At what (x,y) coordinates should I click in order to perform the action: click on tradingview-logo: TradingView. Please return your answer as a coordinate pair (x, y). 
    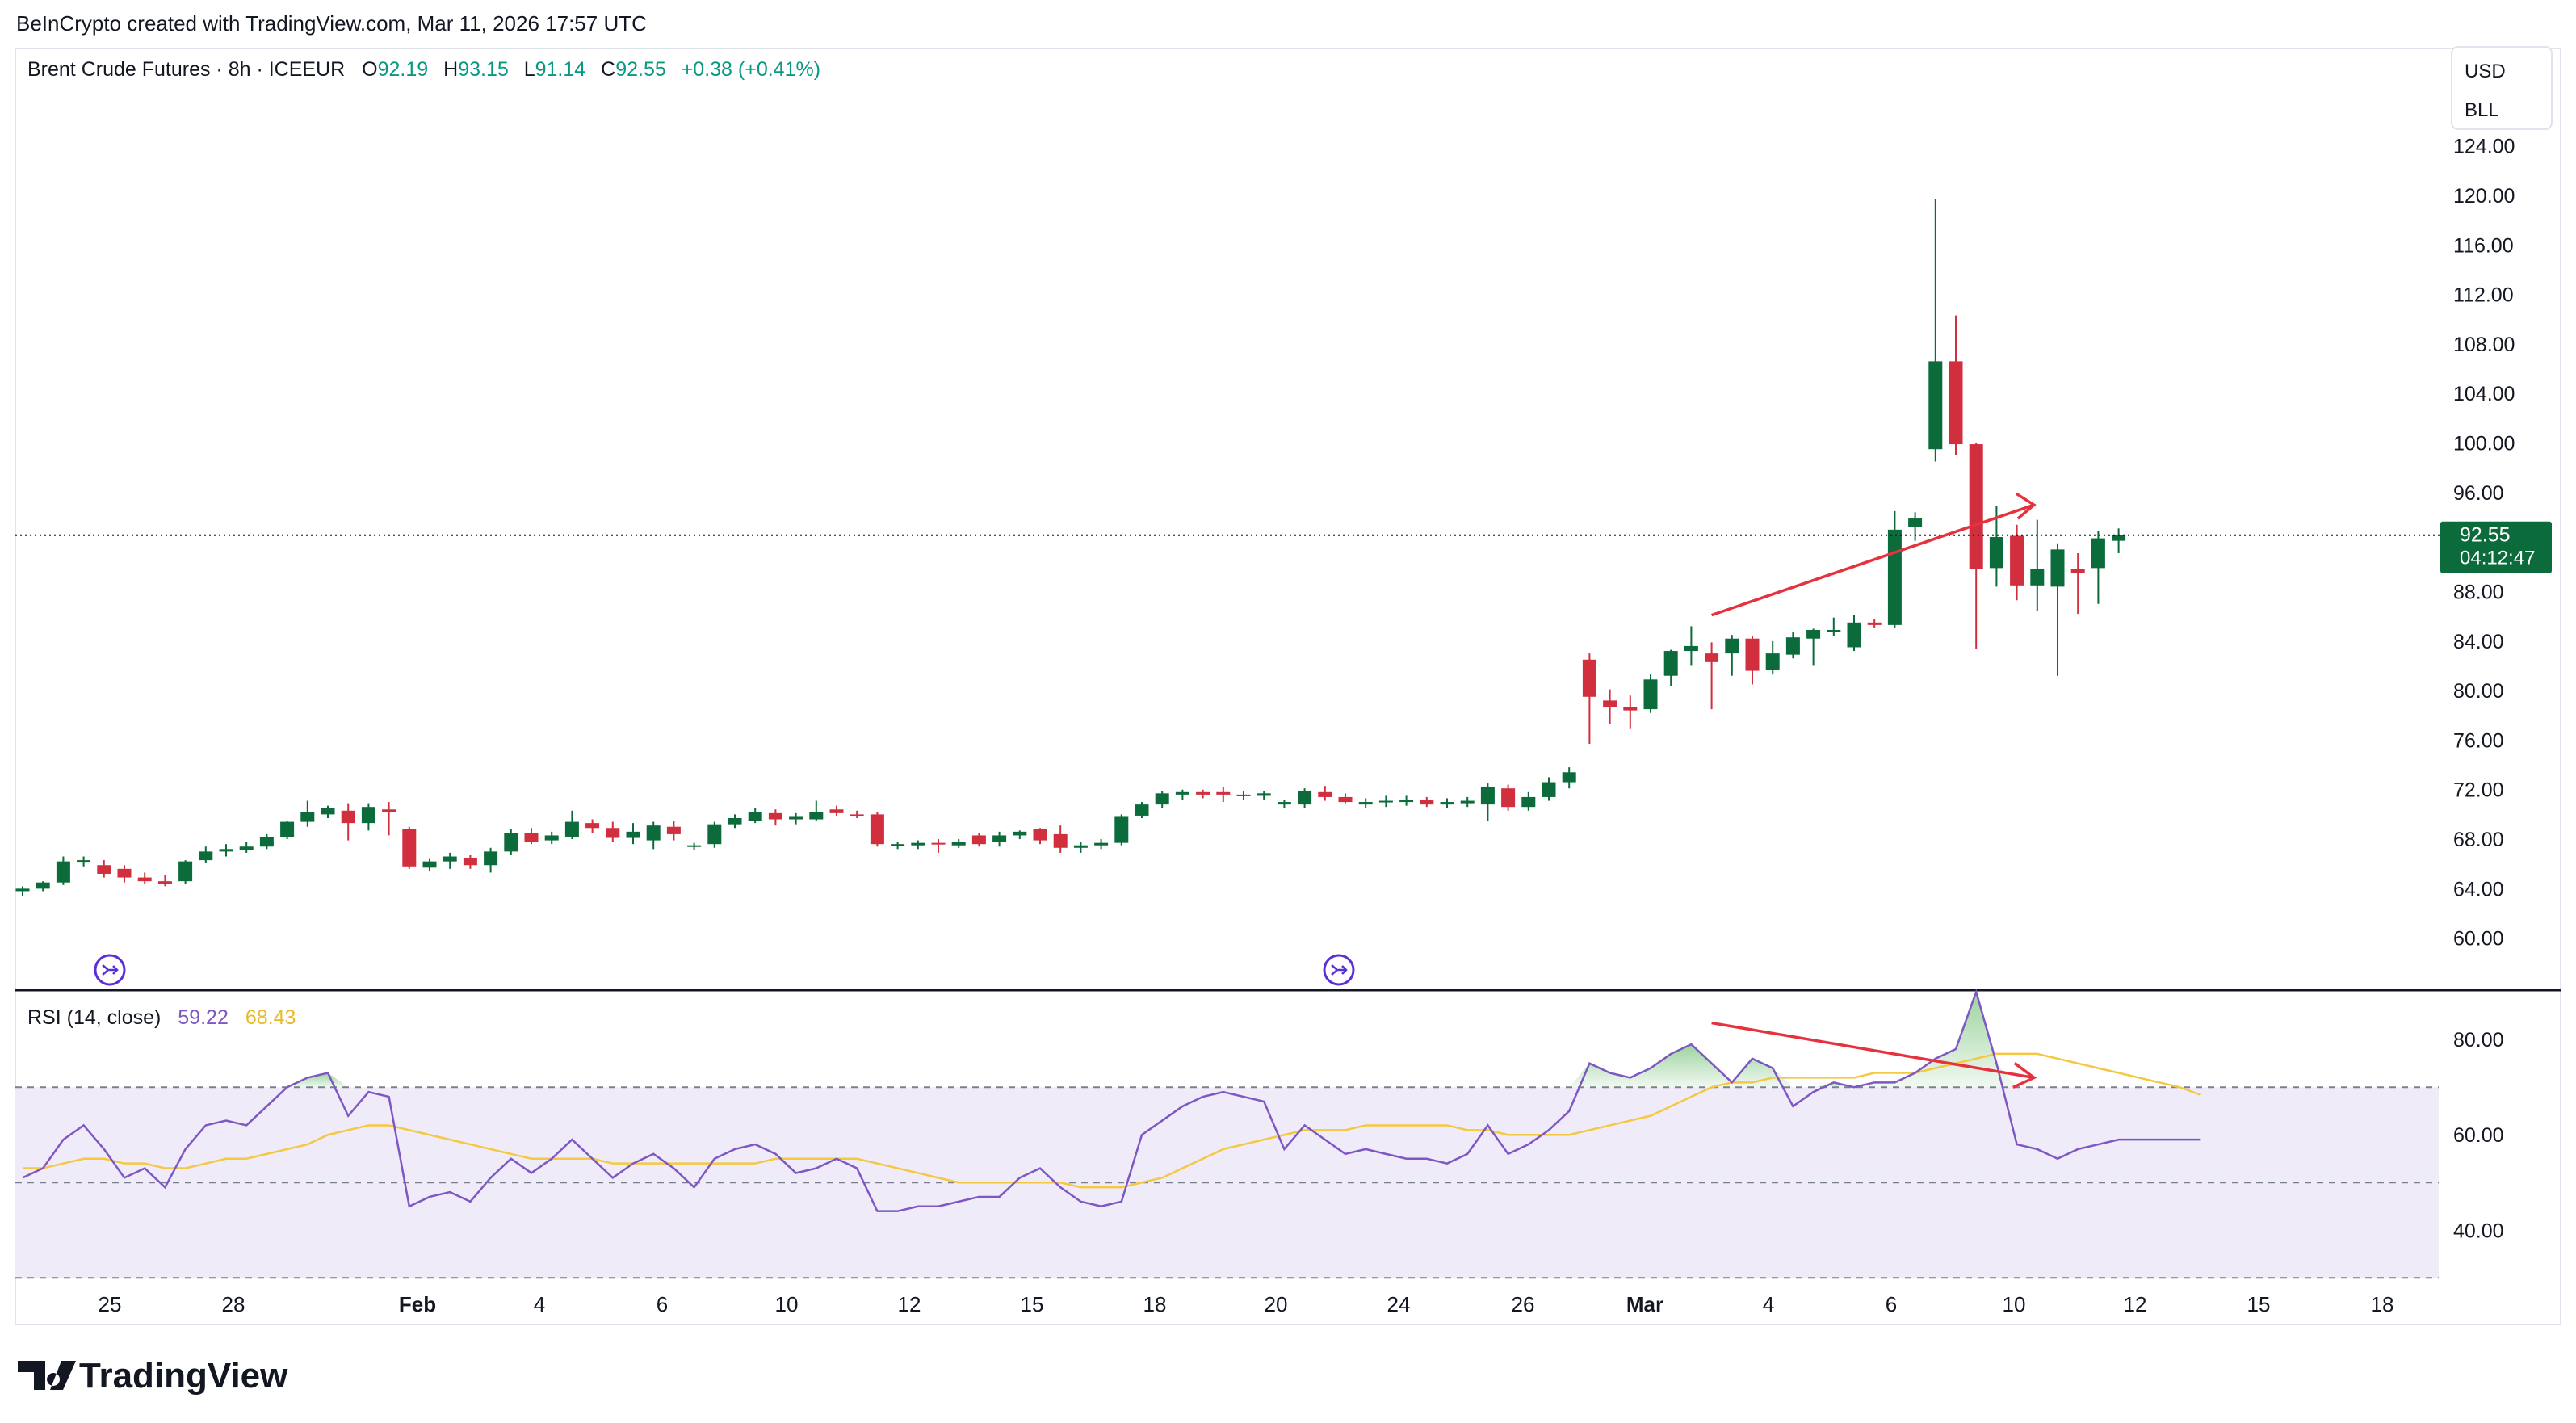
    Looking at the image, I should click on (153, 1376).